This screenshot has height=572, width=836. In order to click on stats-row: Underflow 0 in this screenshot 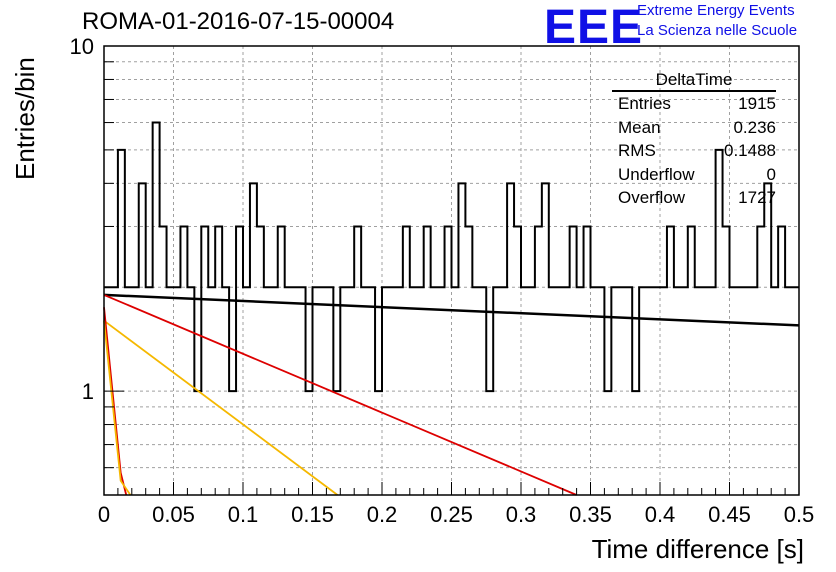, I will do `click(694, 175)`.